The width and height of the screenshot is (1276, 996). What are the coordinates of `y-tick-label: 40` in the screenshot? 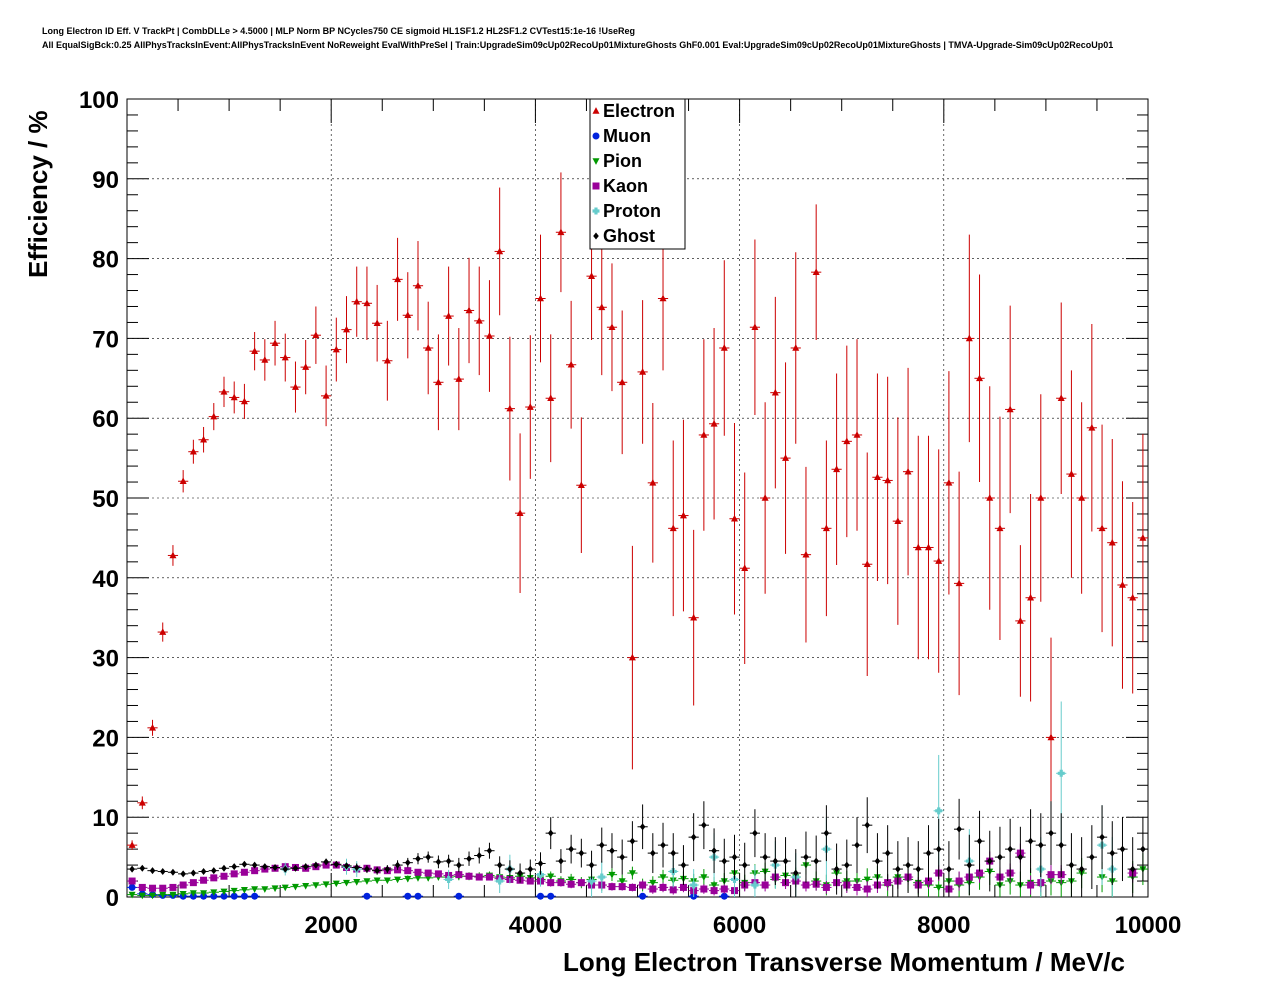 It's located at (105, 579).